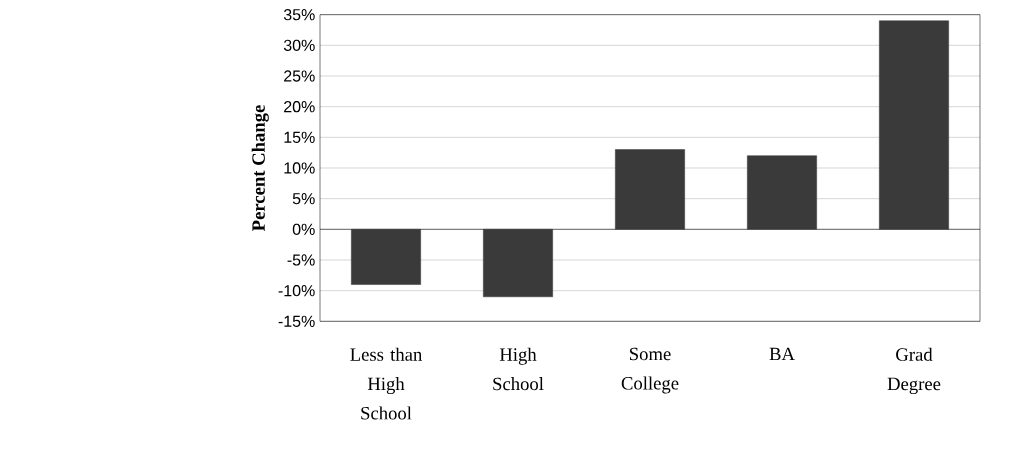  What do you see at coordinates (299, 76) in the screenshot?
I see `y-tick-label: 25%` at bounding box center [299, 76].